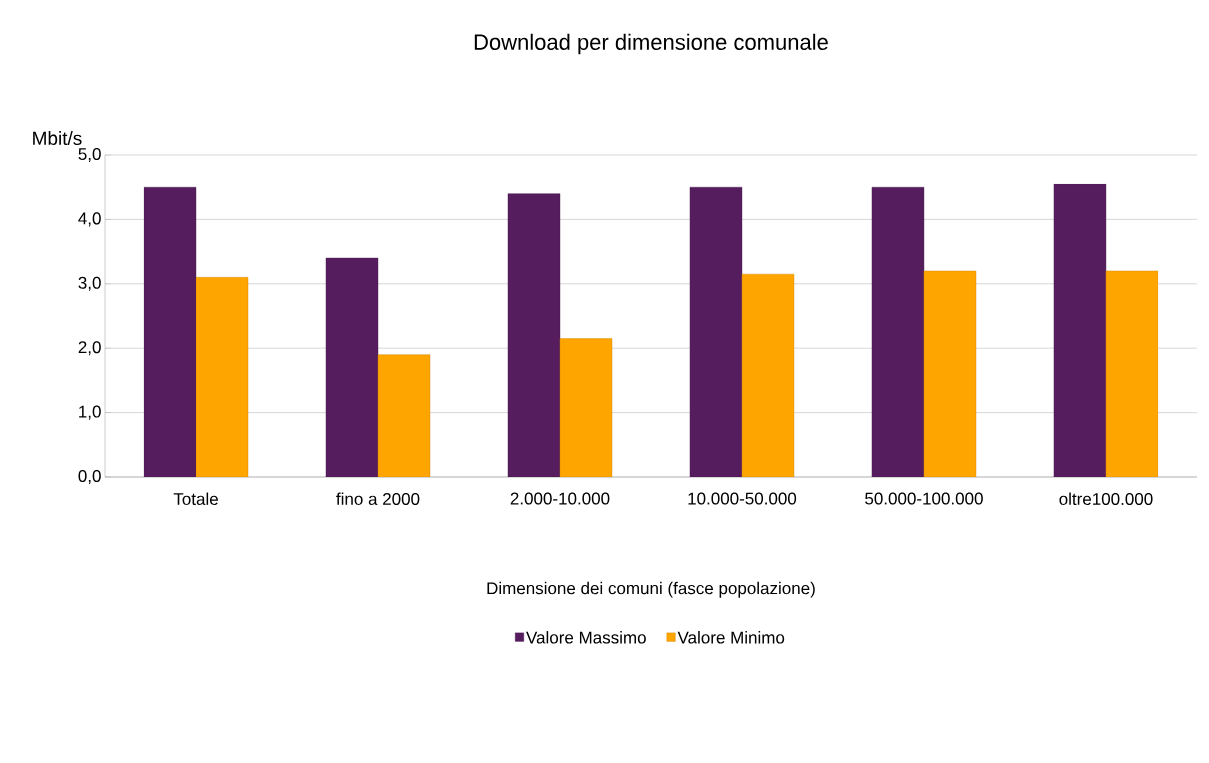 This screenshot has width=1209, height=763. What do you see at coordinates (195, 499) in the screenshot?
I see `x-tick-label: Totale` at bounding box center [195, 499].